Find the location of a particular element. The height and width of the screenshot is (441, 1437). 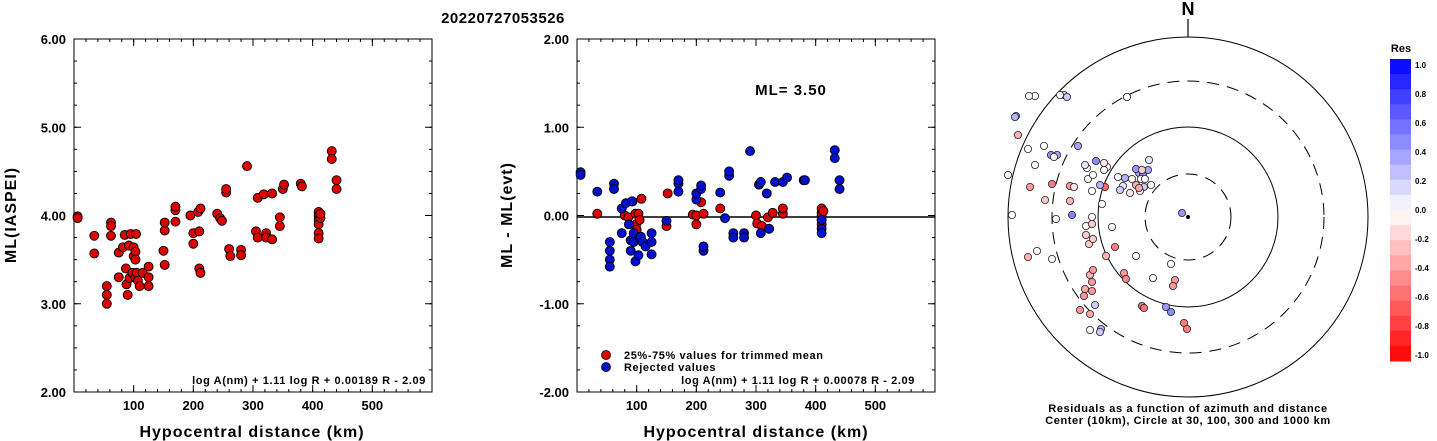

colorbar-tick-label: 0.4 is located at coordinates (1421, 152).